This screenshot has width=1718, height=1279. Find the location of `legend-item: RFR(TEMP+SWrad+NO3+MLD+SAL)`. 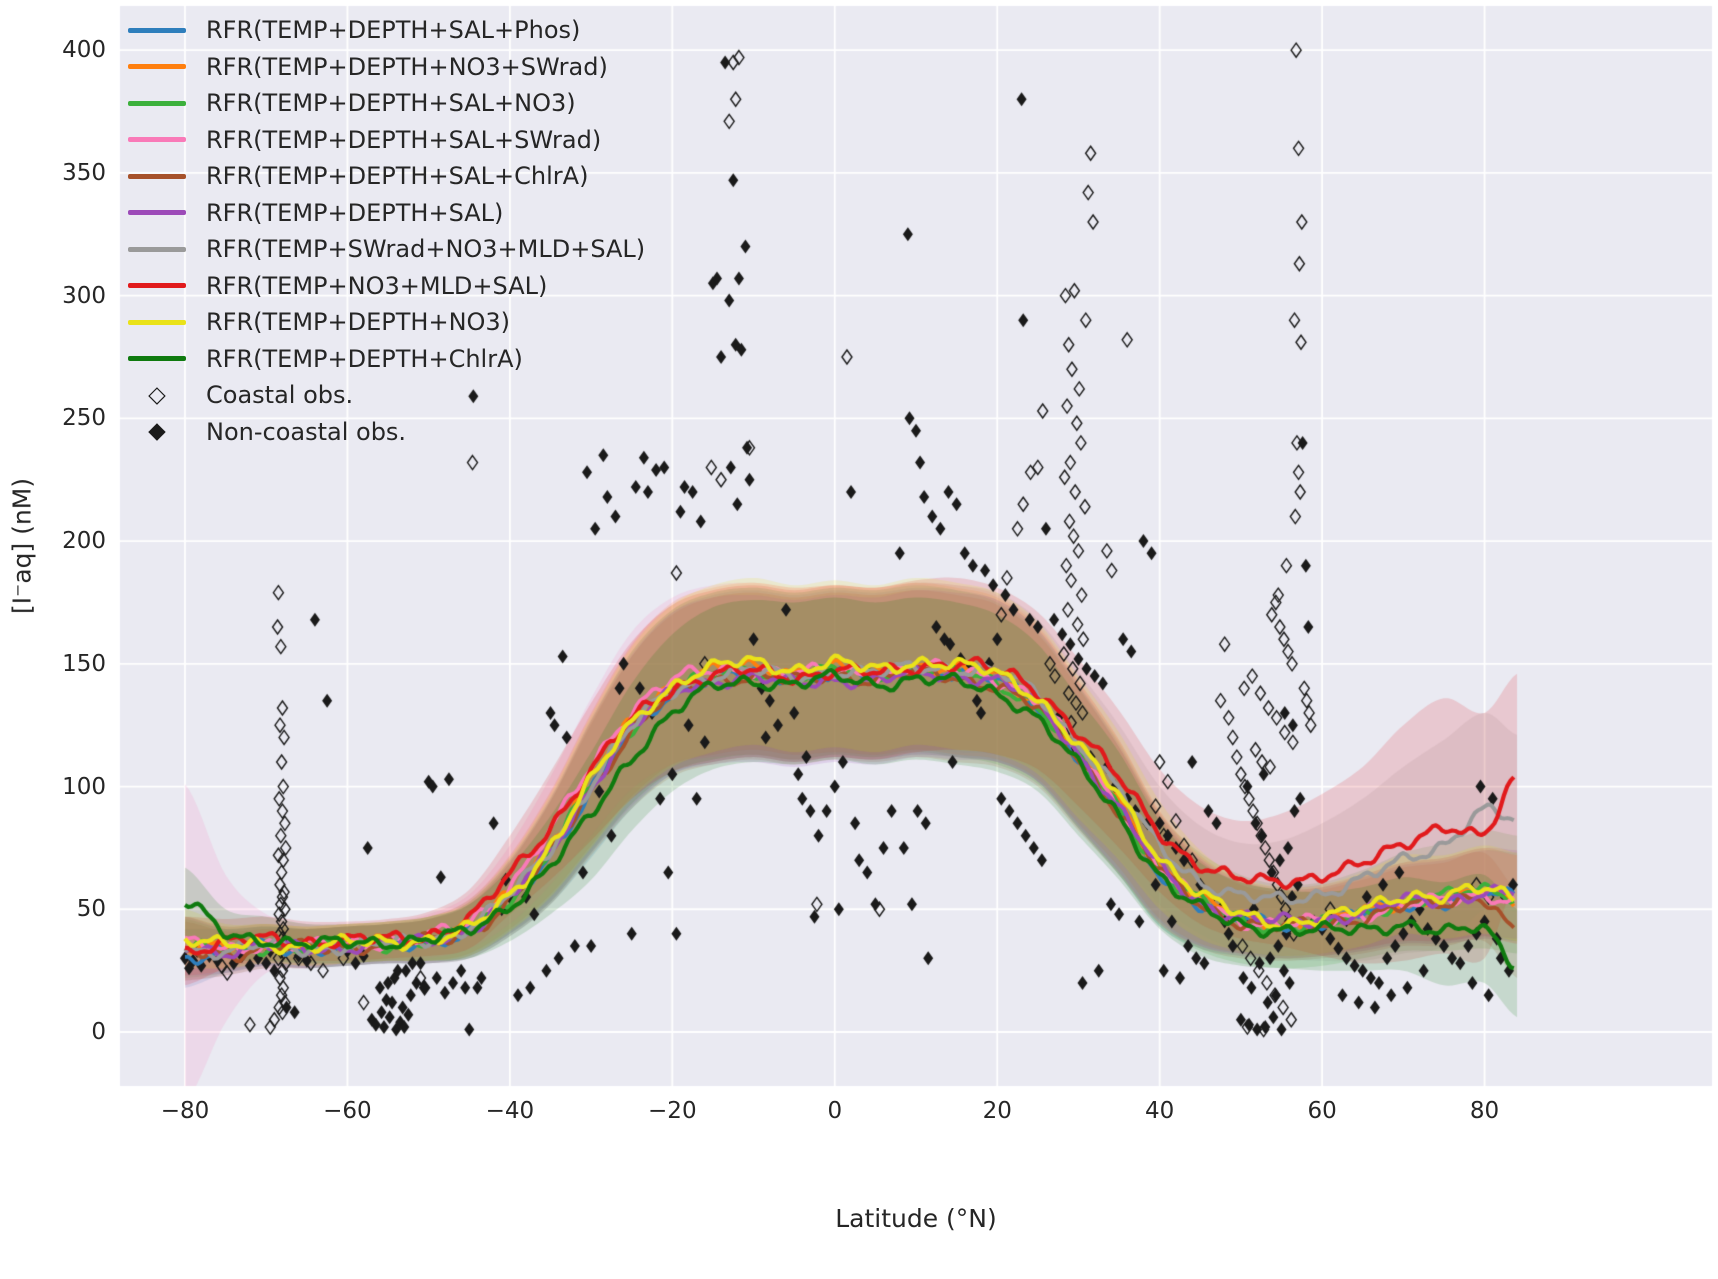

legend-item: RFR(TEMP+SWrad+NO3+MLD+SAL) is located at coordinates (386, 249).